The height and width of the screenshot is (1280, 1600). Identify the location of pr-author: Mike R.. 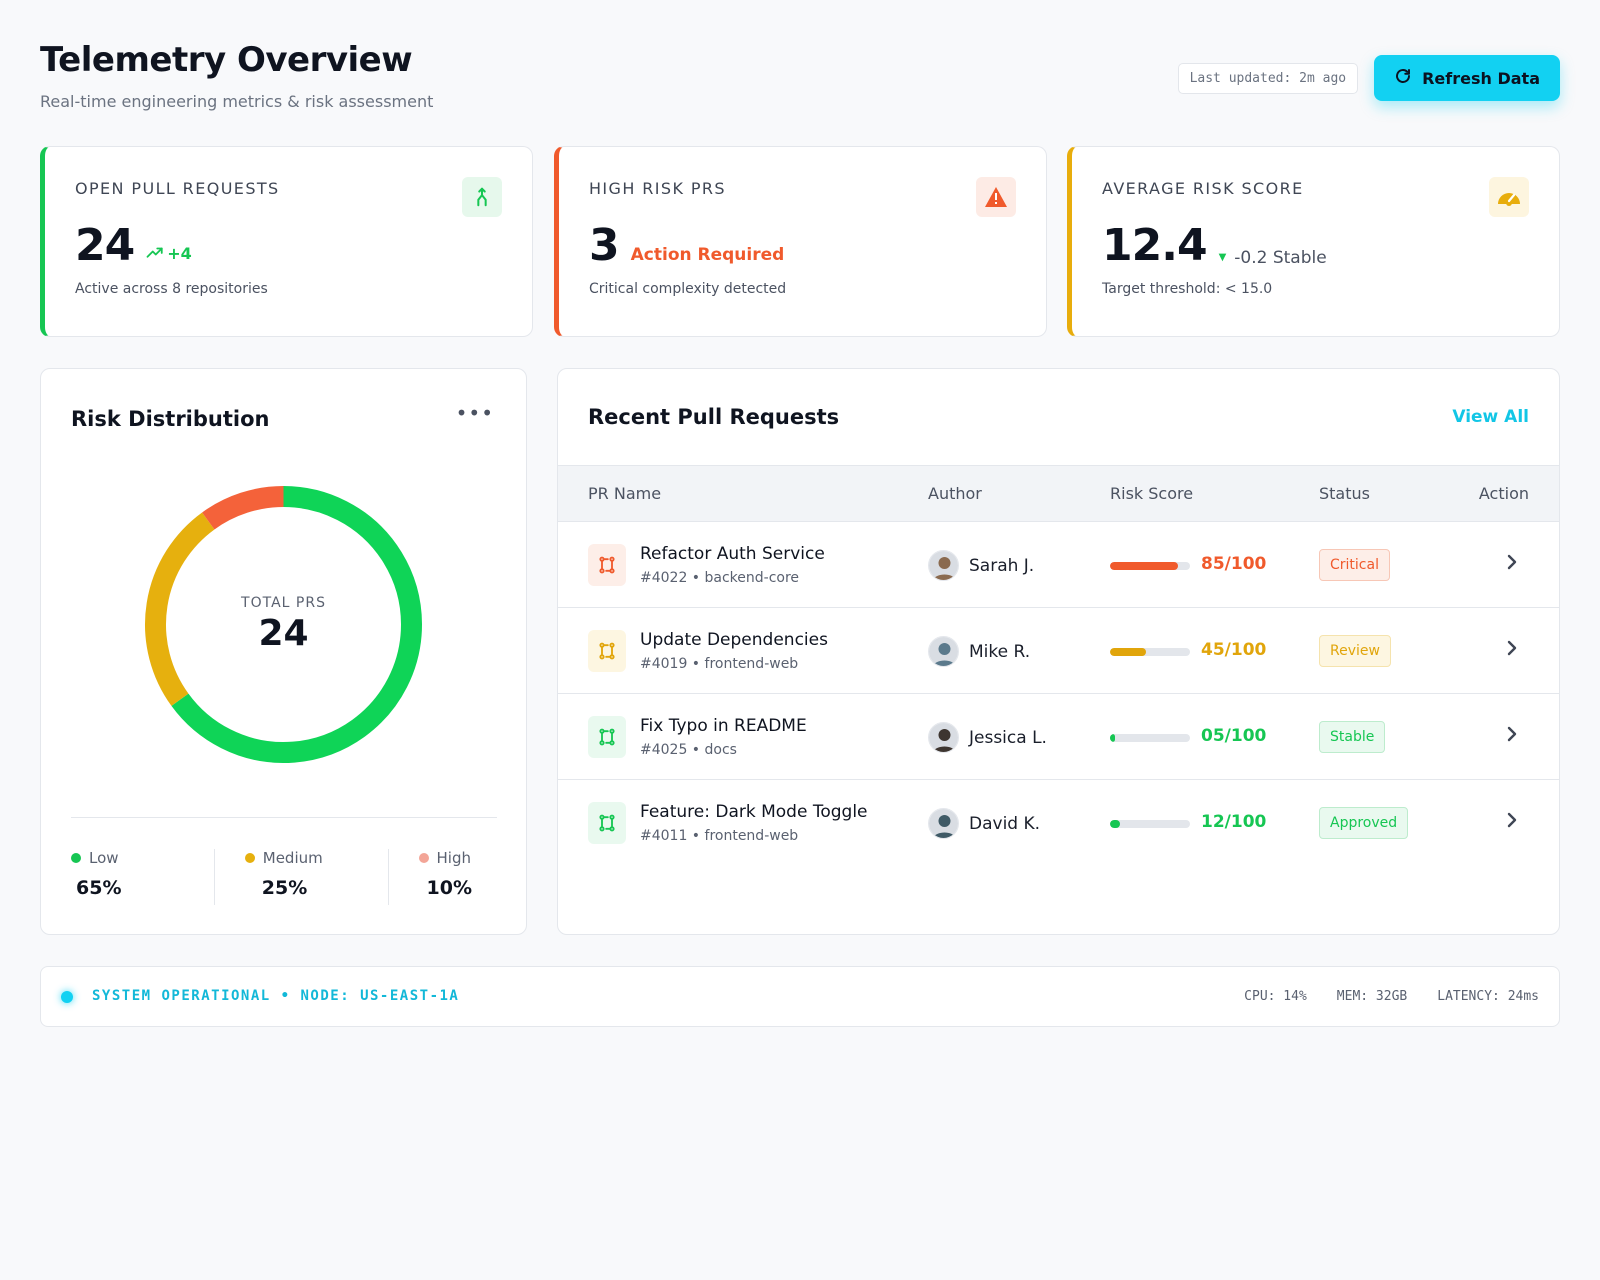
(979, 651).